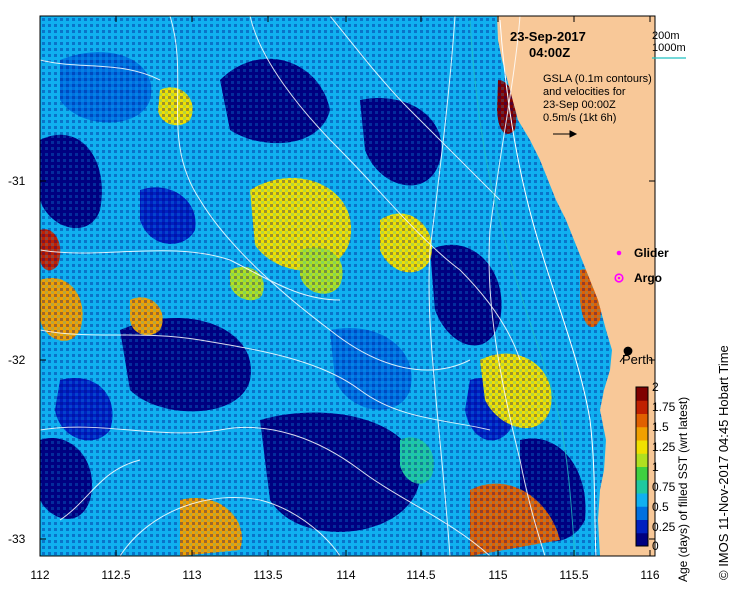 The image size is (739, 592). Describe the element at coordinates (683, 489) in the screenshot. I see `colorbar-title: Age (days) of filled SST (wrt latest)` at that location.